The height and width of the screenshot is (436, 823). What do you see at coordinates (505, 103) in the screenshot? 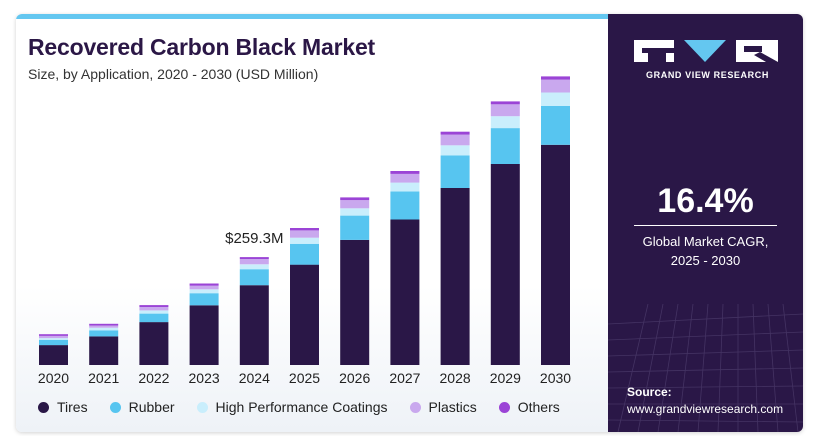
I see `bar-segment-others-2029` at bounding box center [505, 103].